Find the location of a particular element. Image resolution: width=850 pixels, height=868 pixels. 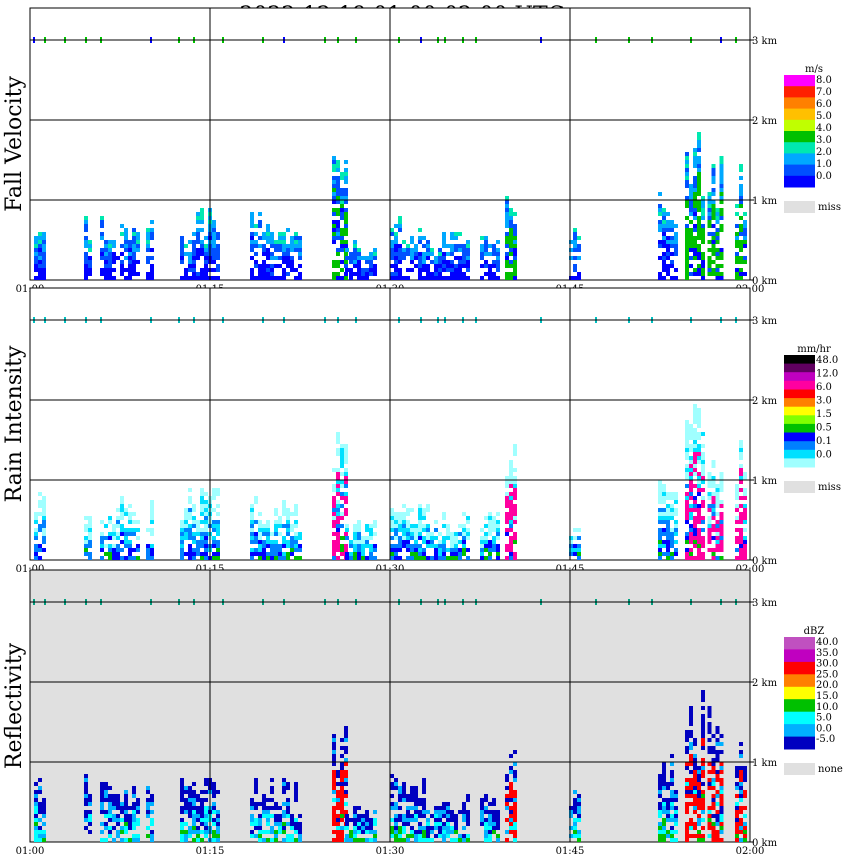

legend-swatch is located at coordinates (799, 81).